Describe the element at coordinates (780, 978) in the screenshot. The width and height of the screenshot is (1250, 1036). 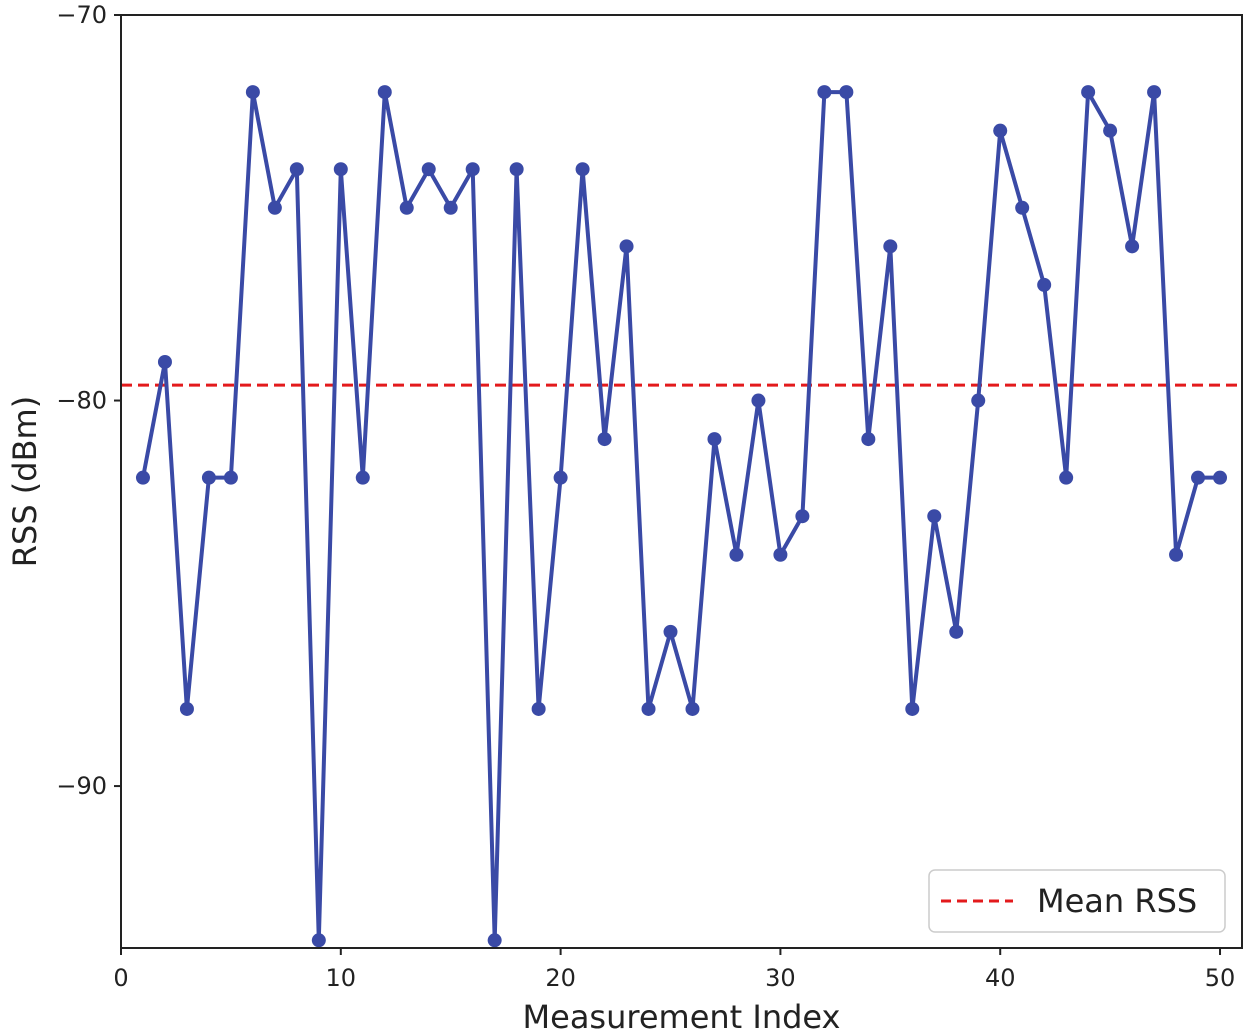
I see `x-tick-label: 30` at that location.